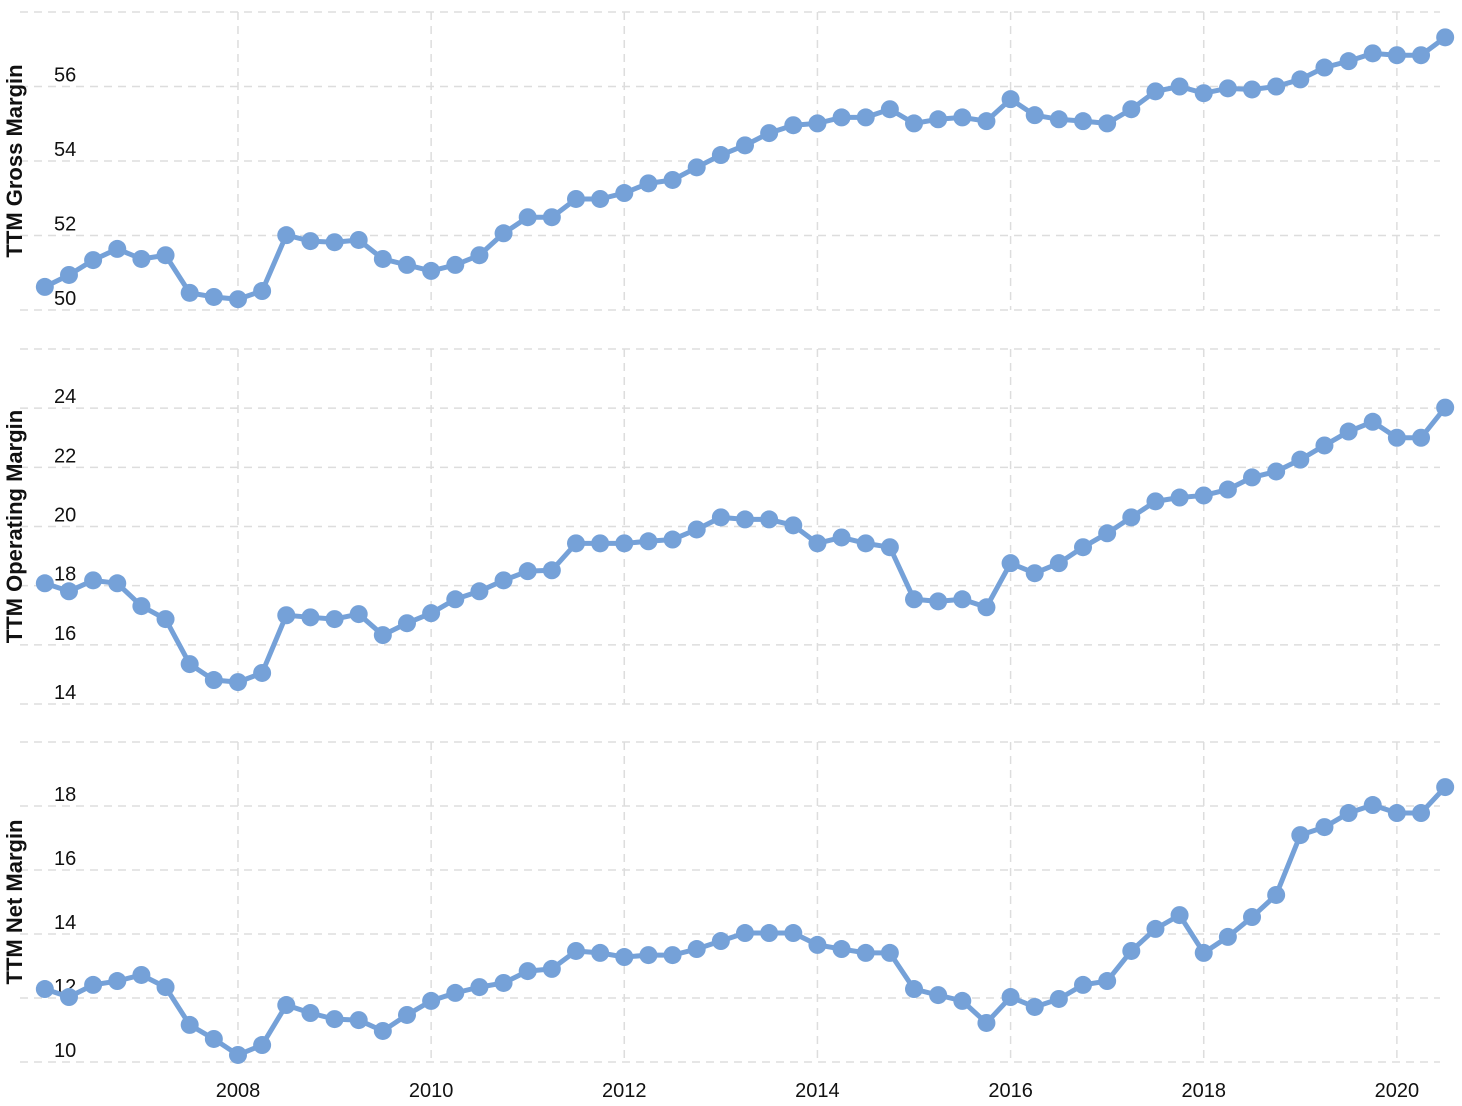  I want to click on y-tick-label: 16, so click(65, 859).